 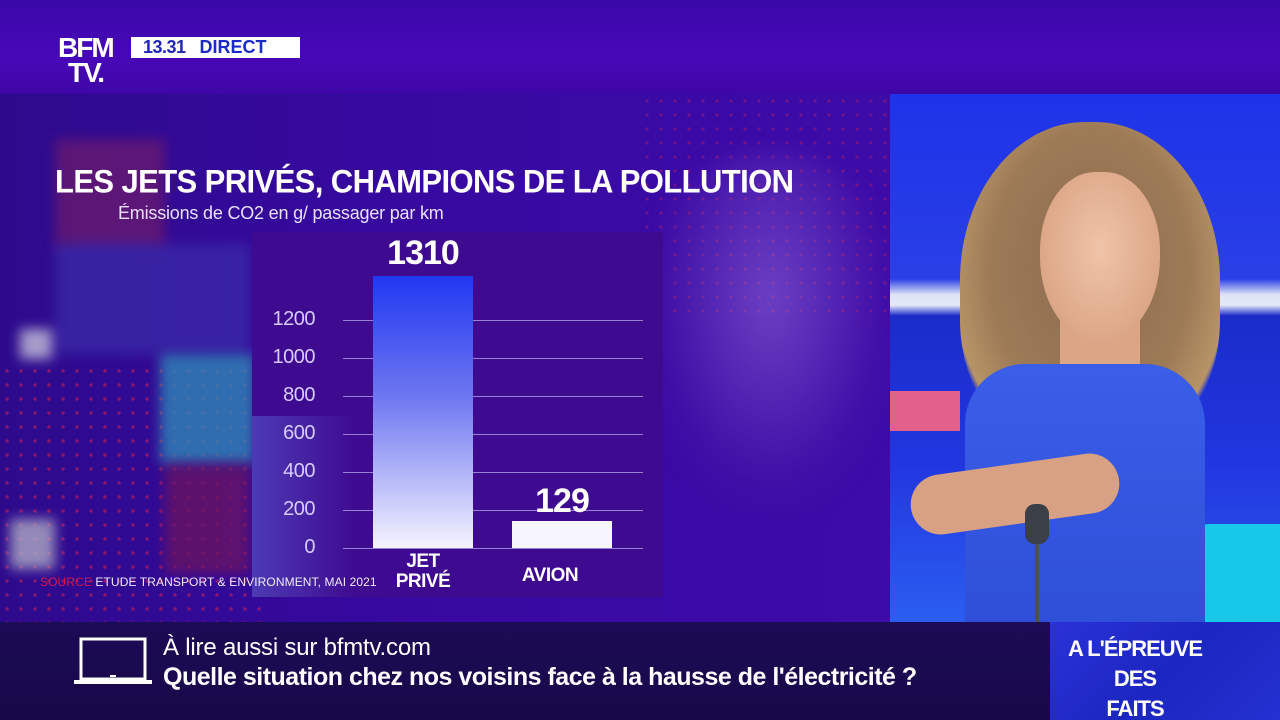 I want to click on decorative-dots, so click(x=765, y=209).